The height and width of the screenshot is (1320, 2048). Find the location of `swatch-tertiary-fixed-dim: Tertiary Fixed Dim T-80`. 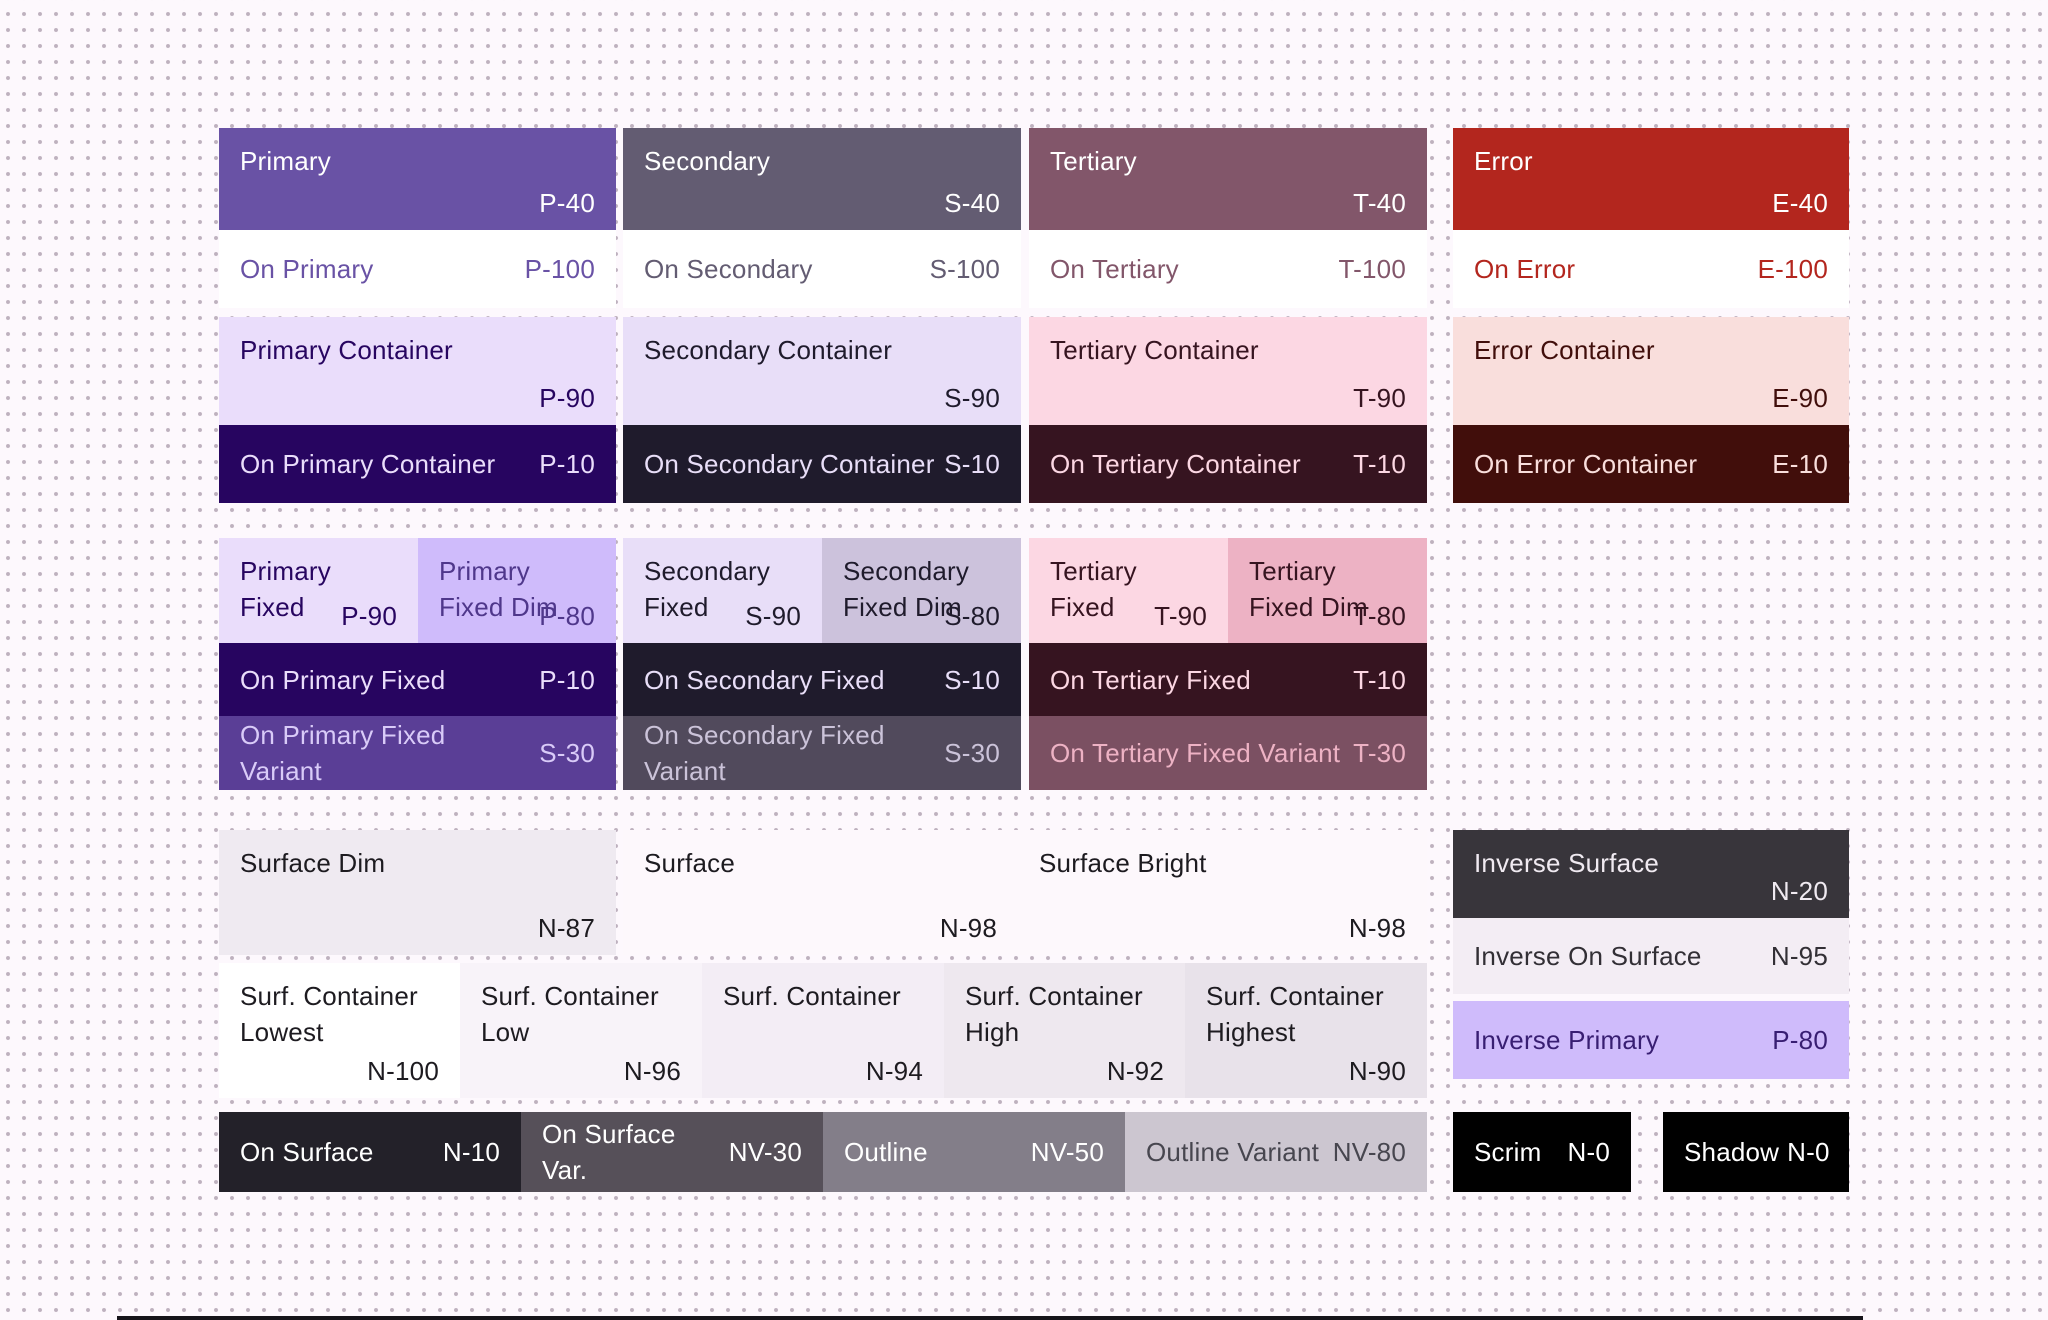

swatch-tertiary-fixed-dim: Tertiary Fixed Dim T-80 is located at coordinates (1327, 590).